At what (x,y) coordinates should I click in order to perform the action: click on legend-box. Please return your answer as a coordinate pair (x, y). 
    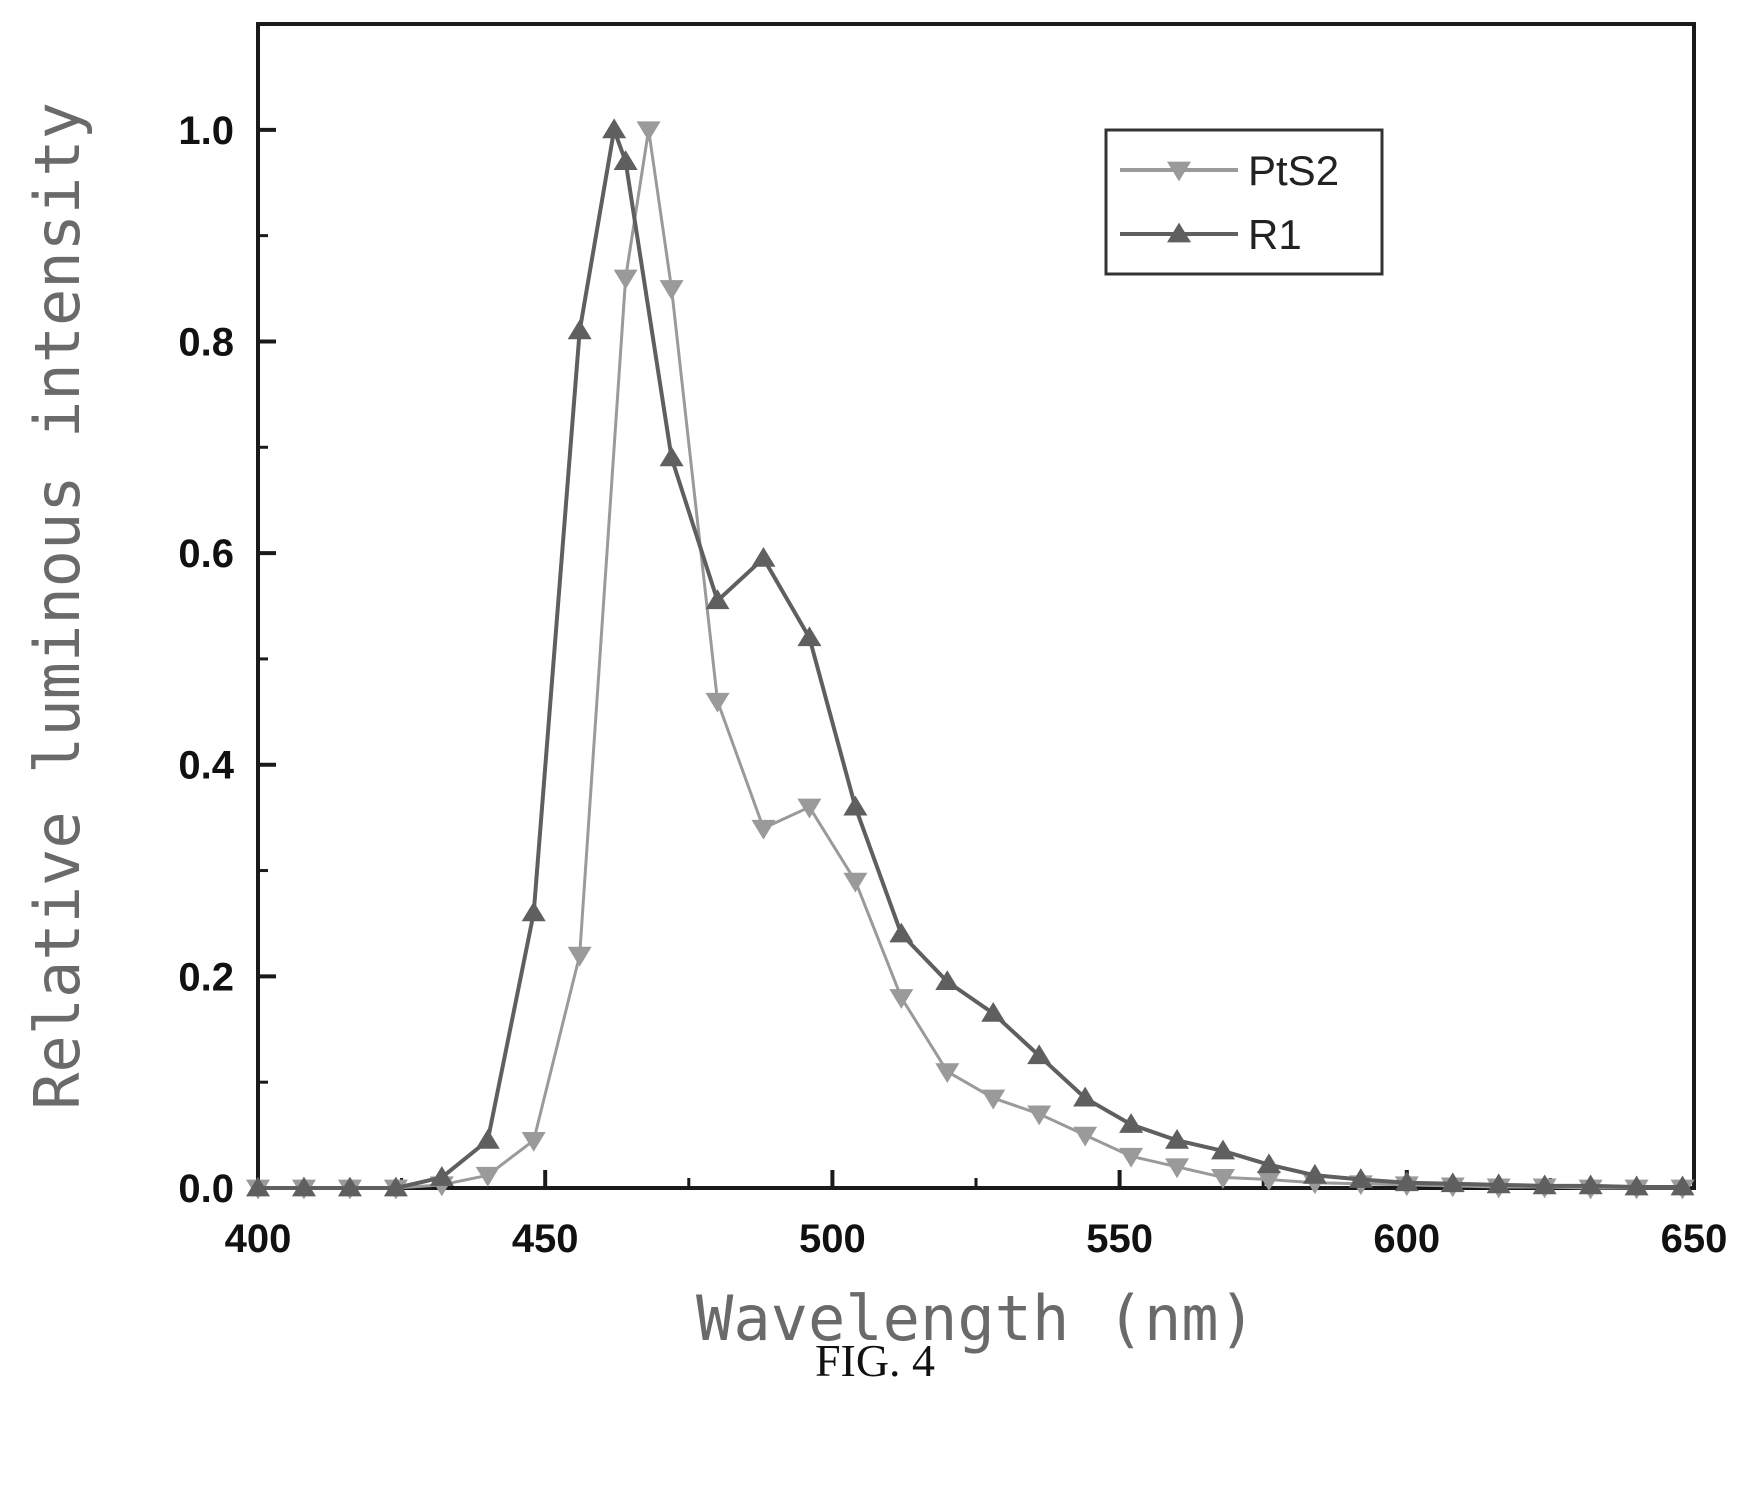
    Looking at the image, I should click on (1244, 202).